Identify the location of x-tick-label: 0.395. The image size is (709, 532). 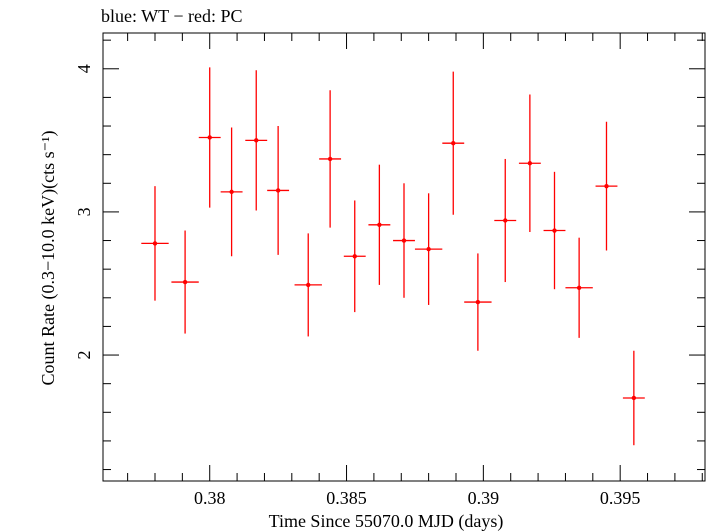
(620, 498).